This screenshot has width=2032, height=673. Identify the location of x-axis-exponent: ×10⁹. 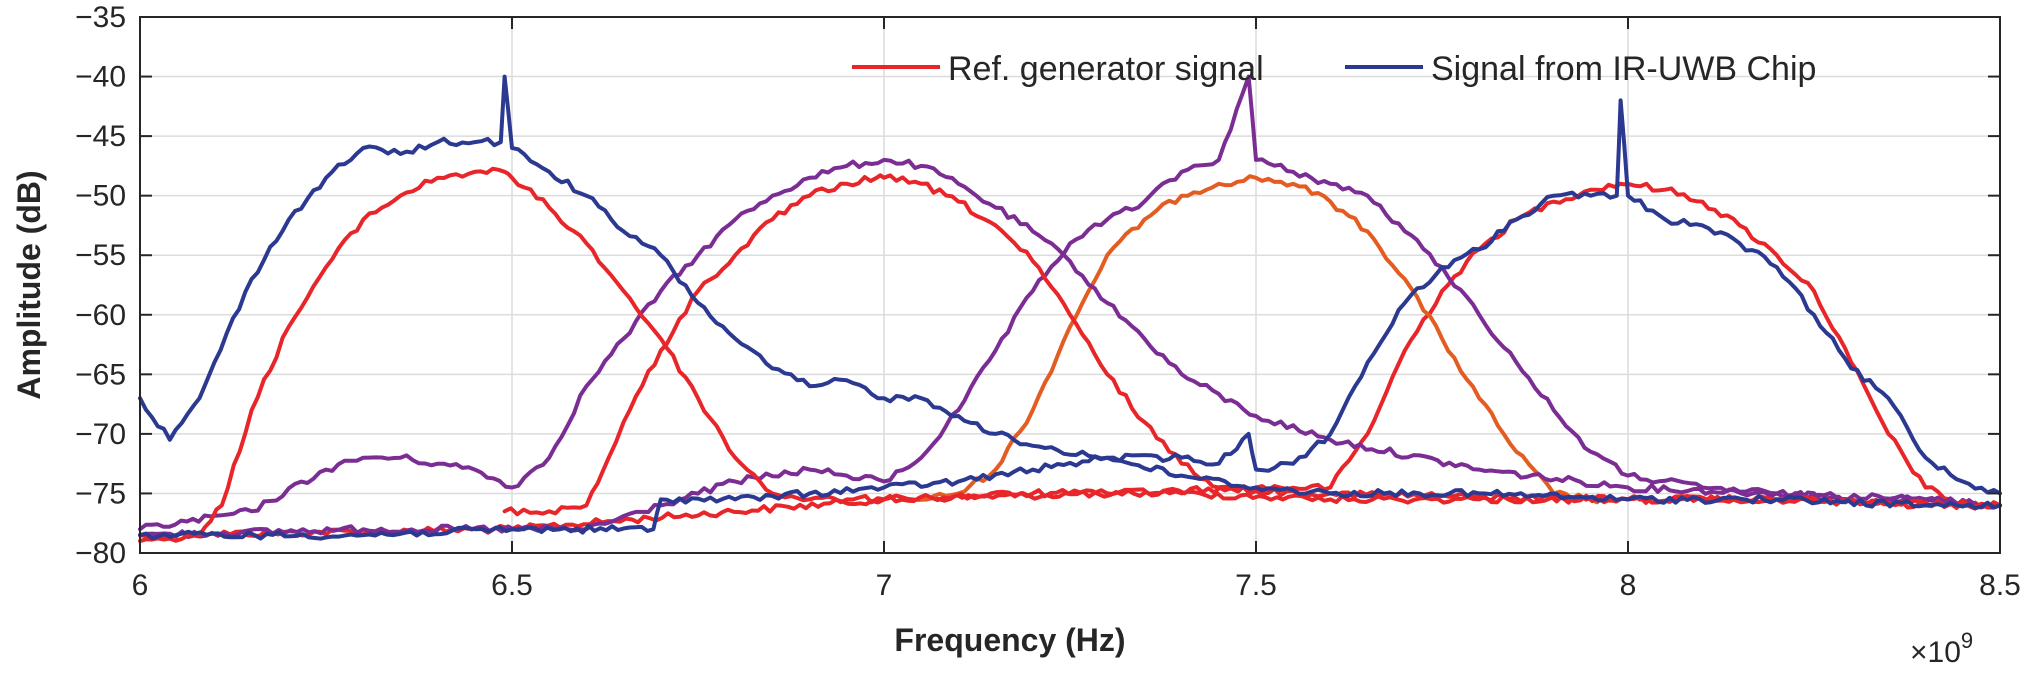
(1941, 648).